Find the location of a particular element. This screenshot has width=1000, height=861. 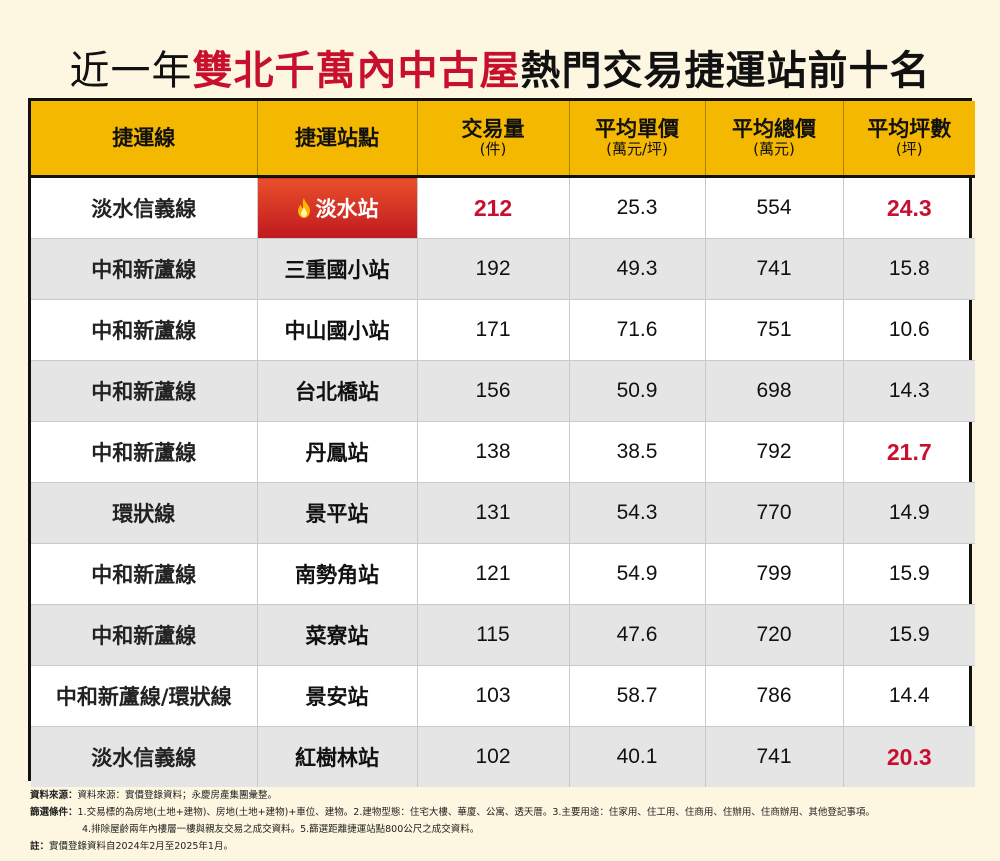

unit-price-cell: 38.5 is located at coordinates (637, 452).